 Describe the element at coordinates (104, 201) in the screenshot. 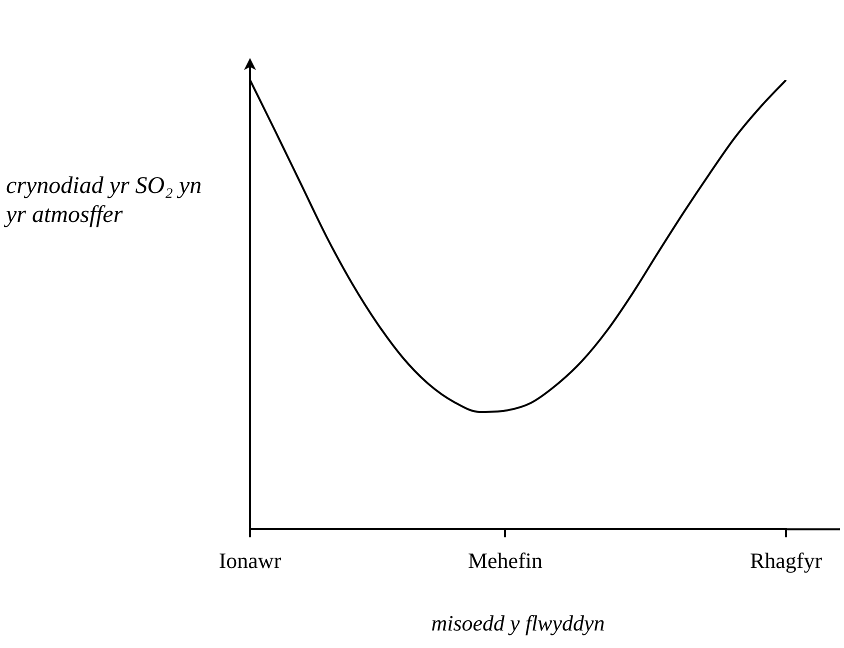

I see `y-axis-title: crynodiad yr SO₂ yn yr atmosffer` at that location.